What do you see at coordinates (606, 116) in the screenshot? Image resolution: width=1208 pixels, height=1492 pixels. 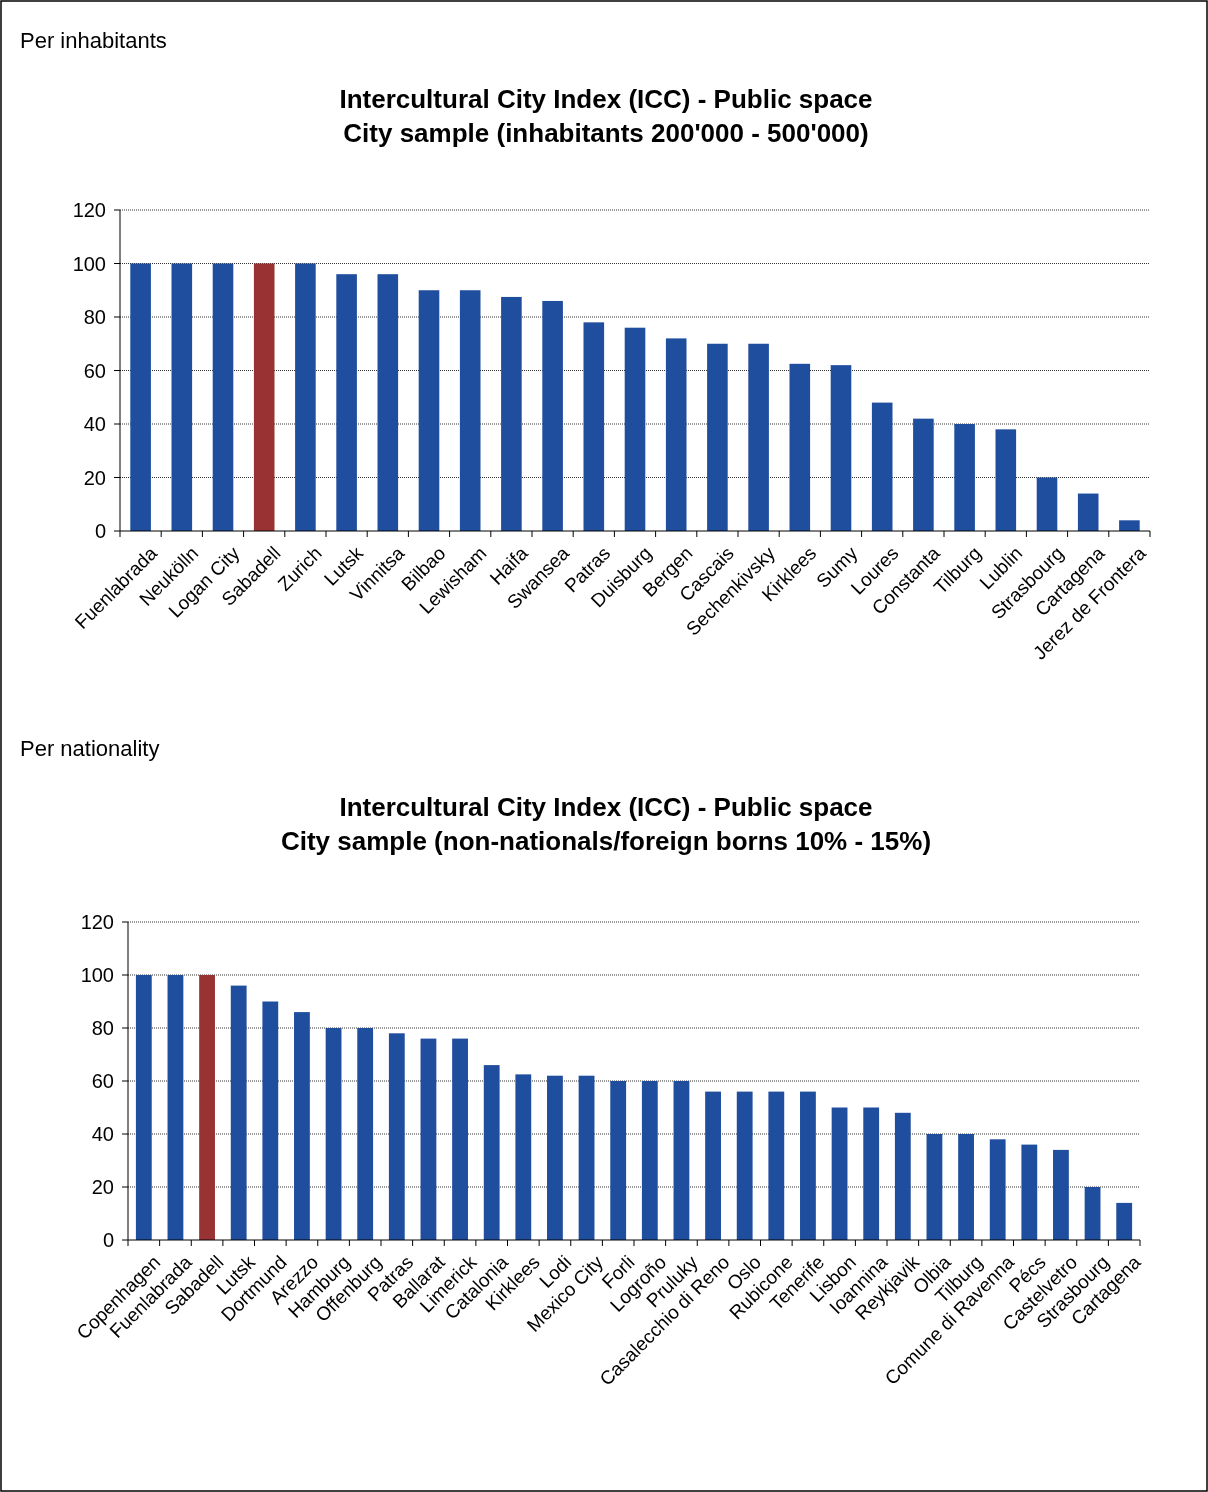 I see `chart-title: Intercultural City Index (ICC) - Public space City sample (inhabitants 200'000 - 500'000)` at bounding box center [606, 116].